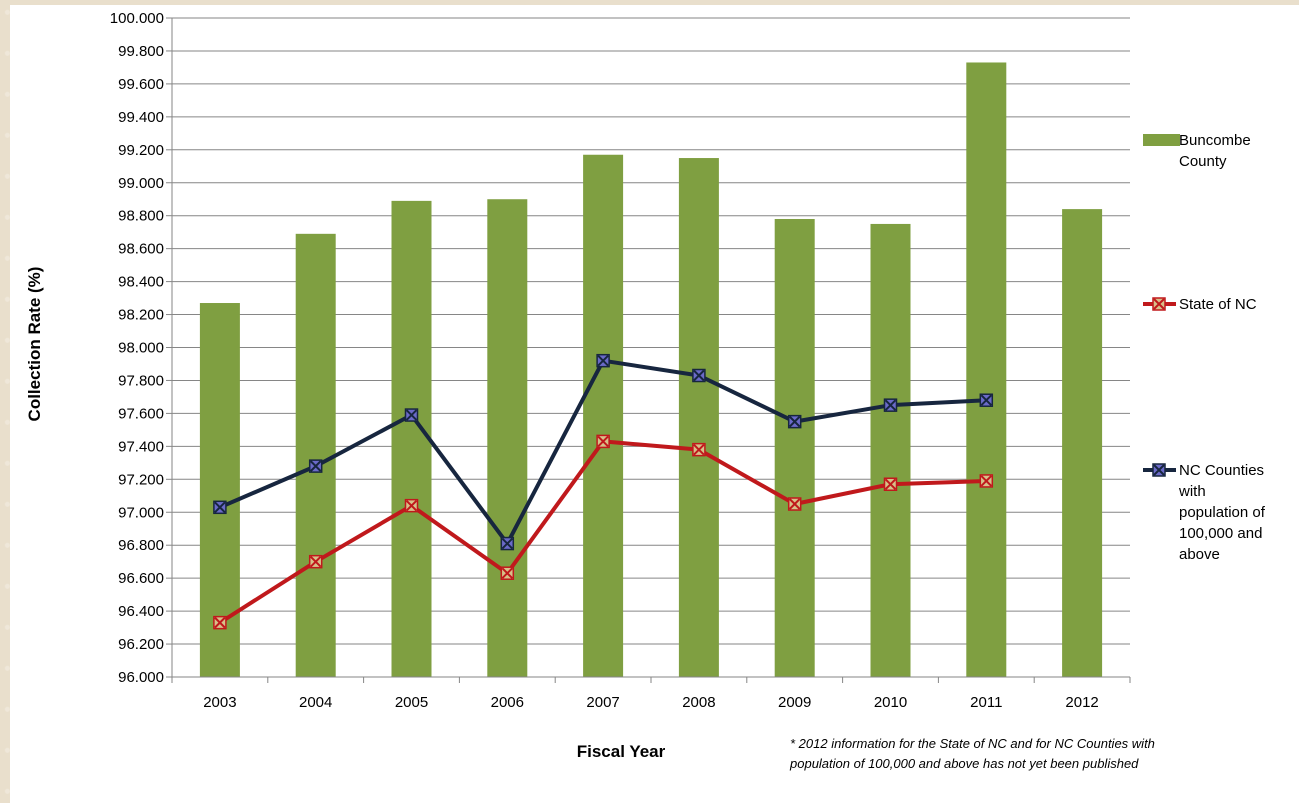  Describe the element at coordinates (141, 677) in the screenshot. I see `y-tick-label: 96.000` at that location.